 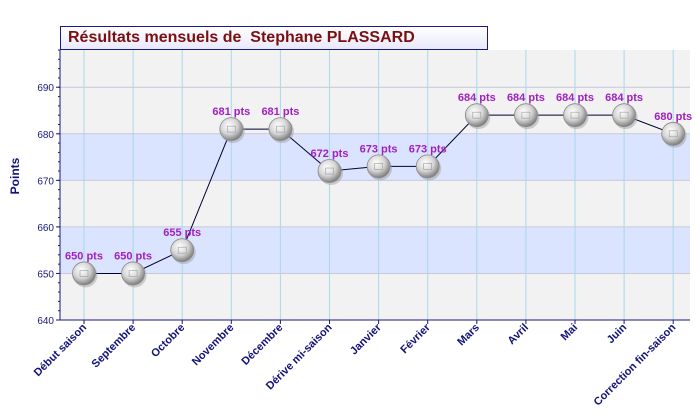 I want to click on y-tick-label: 670, so click(x=45, y=181).